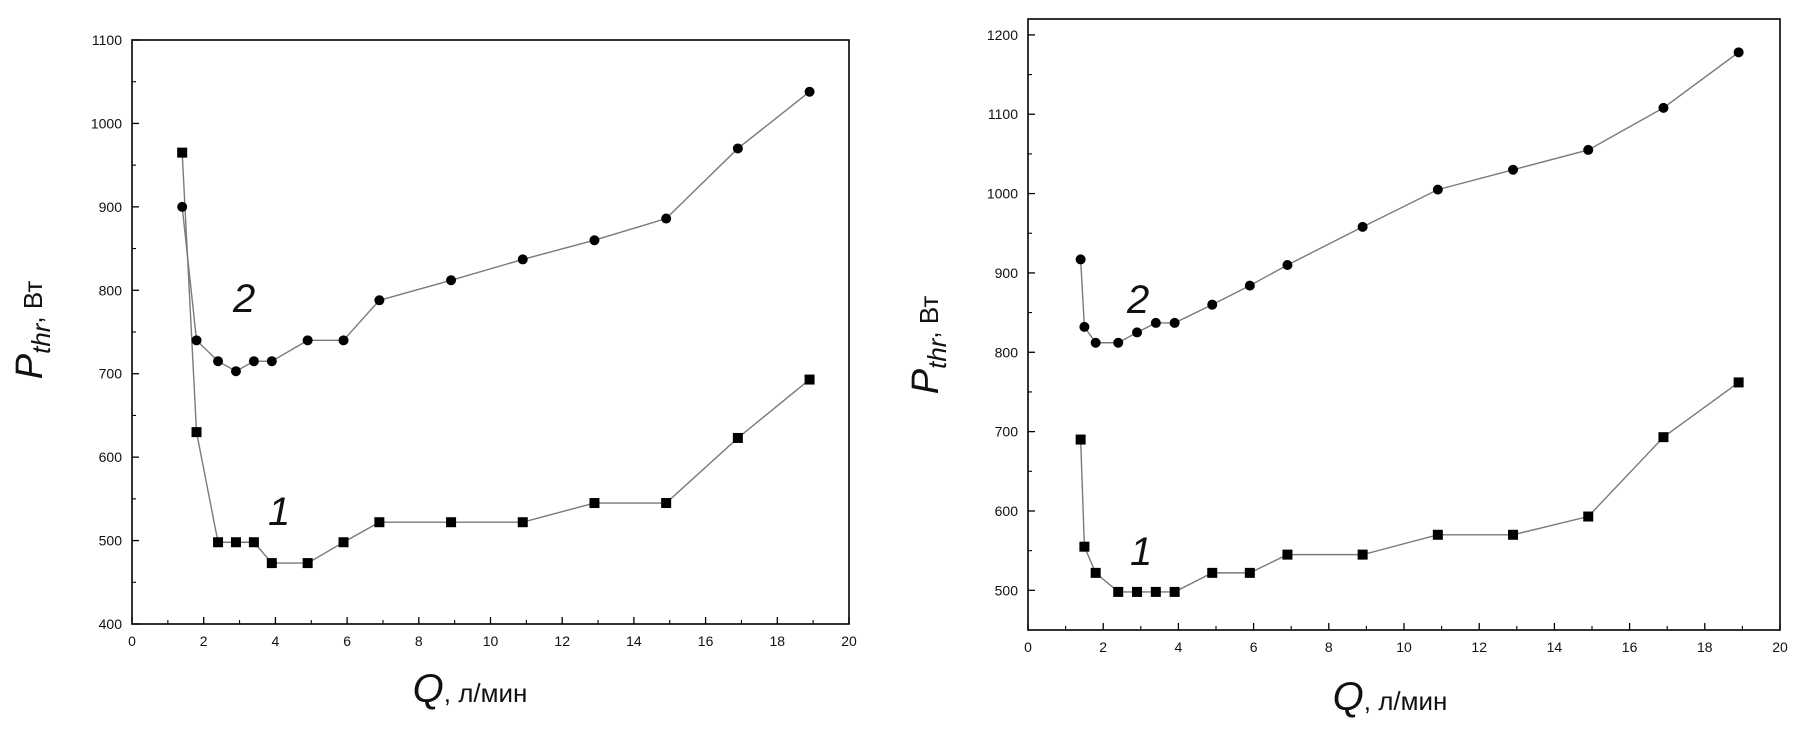  What do you see at coordinates (107, 40) in the screenshot?
I see `y-tick-label: 1100` at bounding box center [107, 40].